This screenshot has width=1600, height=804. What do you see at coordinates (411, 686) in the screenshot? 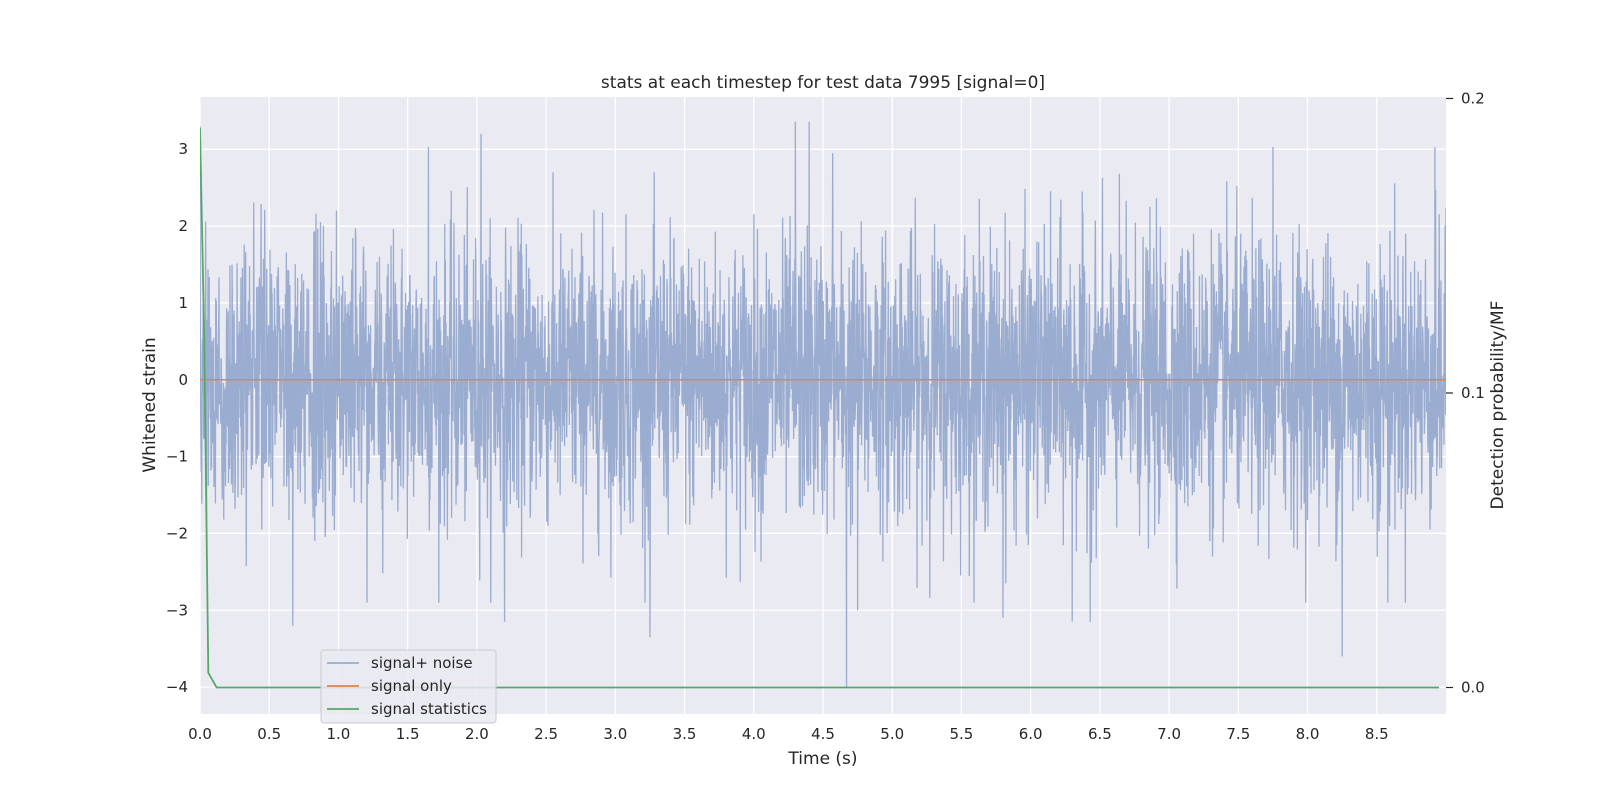
I see `legend-label-signal-only: signal only` at bounding box center [411, 686].